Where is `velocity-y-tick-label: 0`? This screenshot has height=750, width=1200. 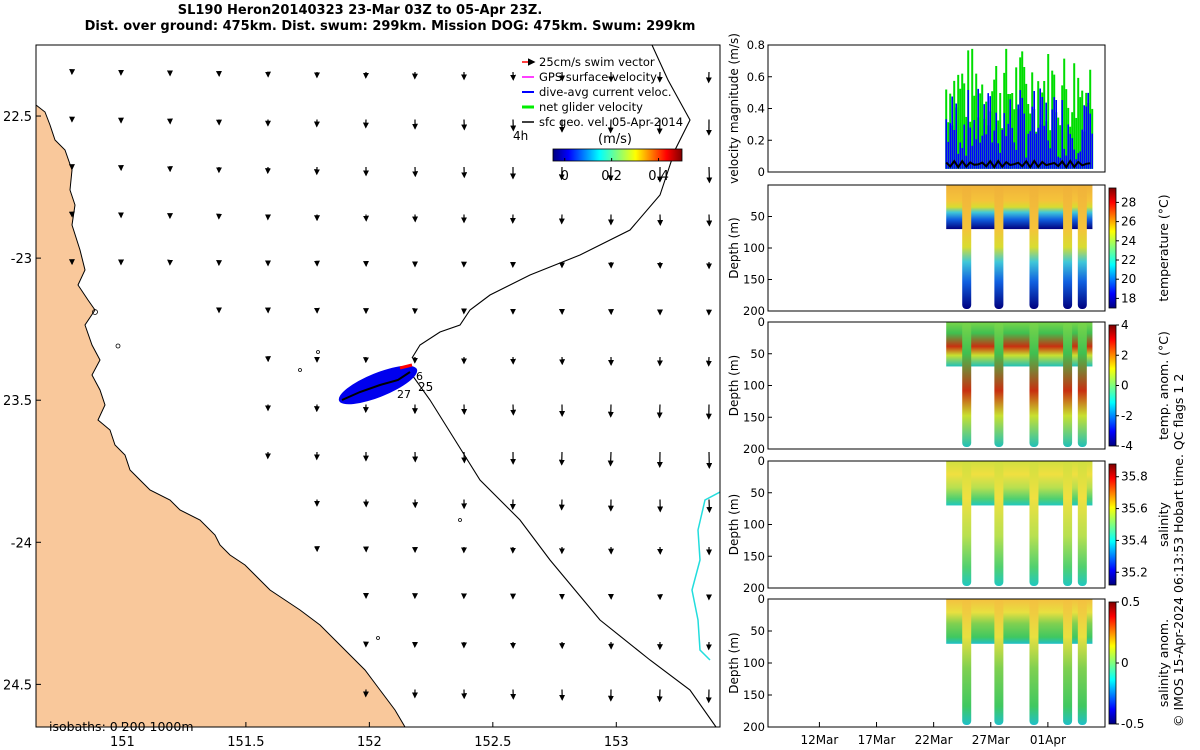 velocity-y-tick-label: 0 is located at coordinates (761, 172).